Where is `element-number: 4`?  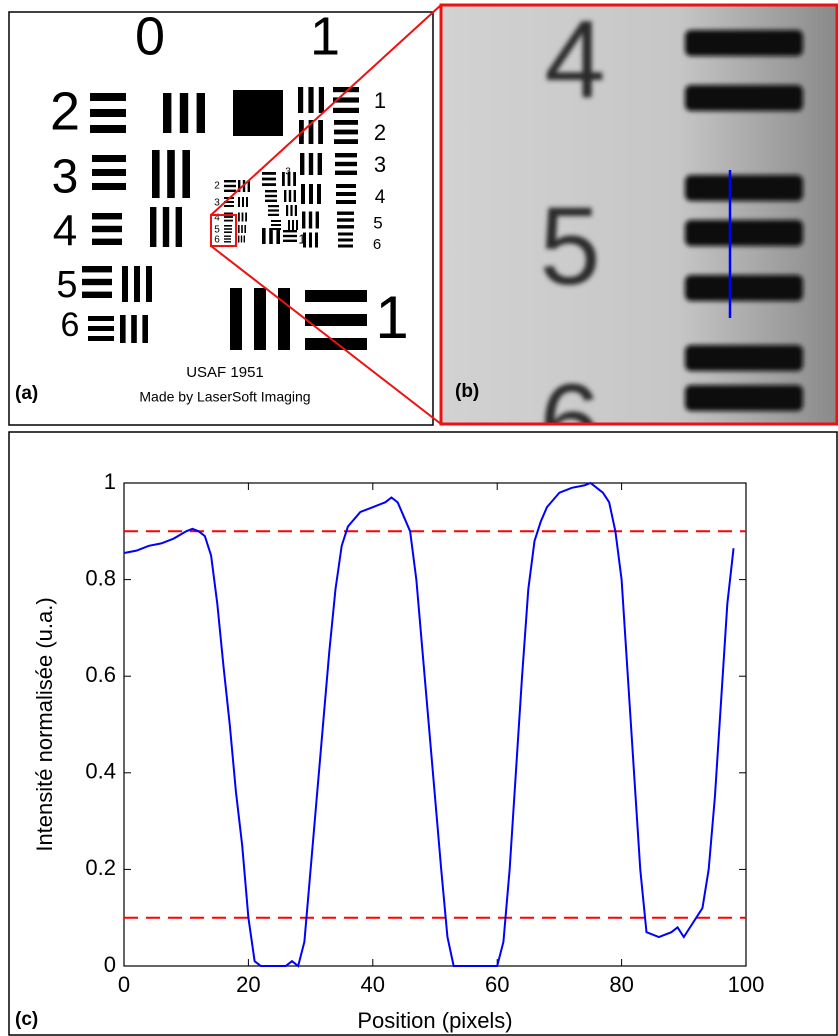 element-number: 4 is located at coordinates (380, 197).